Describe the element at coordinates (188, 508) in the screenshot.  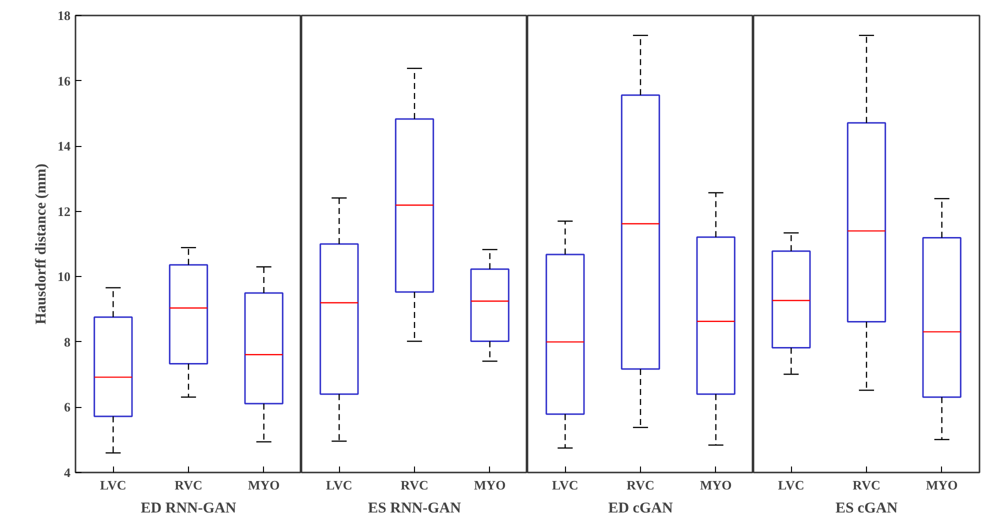
I see `x-axis-title: ED RNN-GAN` at that location.